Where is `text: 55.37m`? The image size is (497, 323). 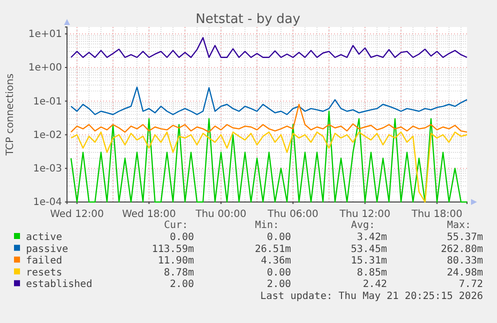
text: 55.37m is located at coordinates (464, 237).